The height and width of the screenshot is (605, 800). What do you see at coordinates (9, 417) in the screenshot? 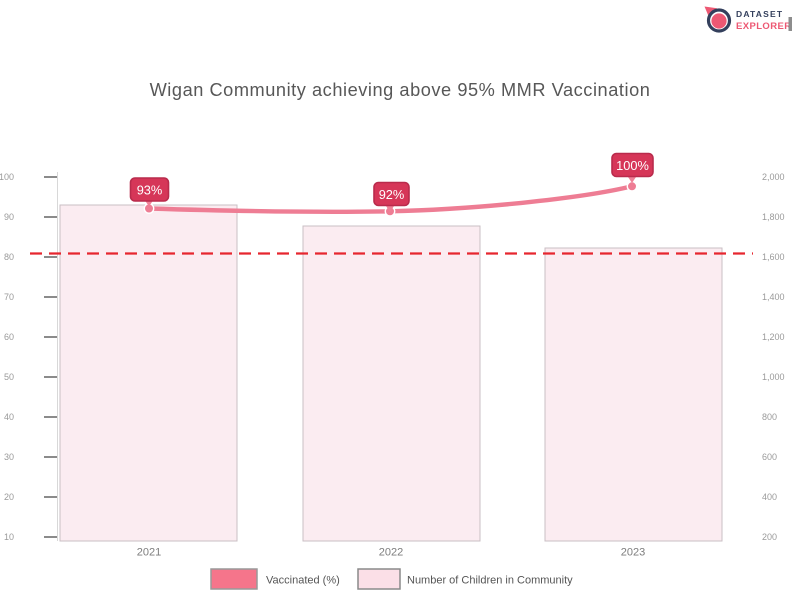
I see `svg-text: 40` at bounding box center [9, 417].